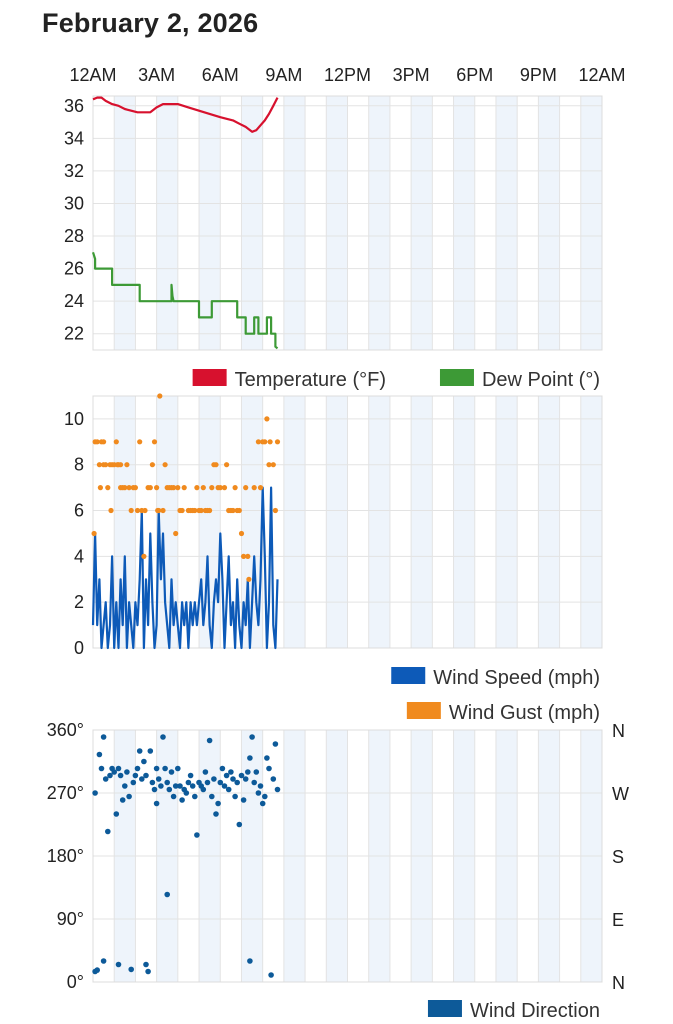  What do you see at coordinates (70, 919) in the screenshot?
I see `y-tick-label: 90°` at bounding box center [70, 919].